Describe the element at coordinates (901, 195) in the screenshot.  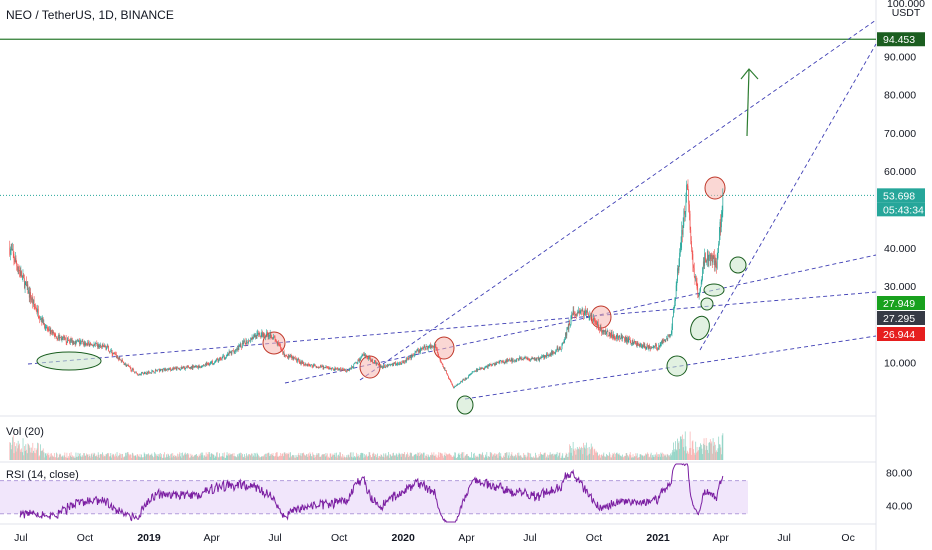
I see `price-tag` at that location.